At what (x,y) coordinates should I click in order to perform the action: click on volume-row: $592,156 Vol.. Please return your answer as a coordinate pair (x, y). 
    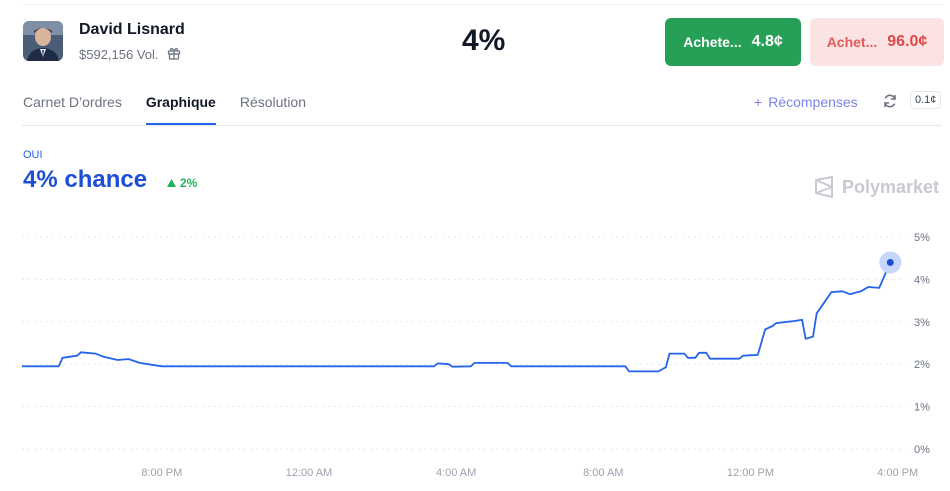
    Looking at the image, I should click on (130, 54).